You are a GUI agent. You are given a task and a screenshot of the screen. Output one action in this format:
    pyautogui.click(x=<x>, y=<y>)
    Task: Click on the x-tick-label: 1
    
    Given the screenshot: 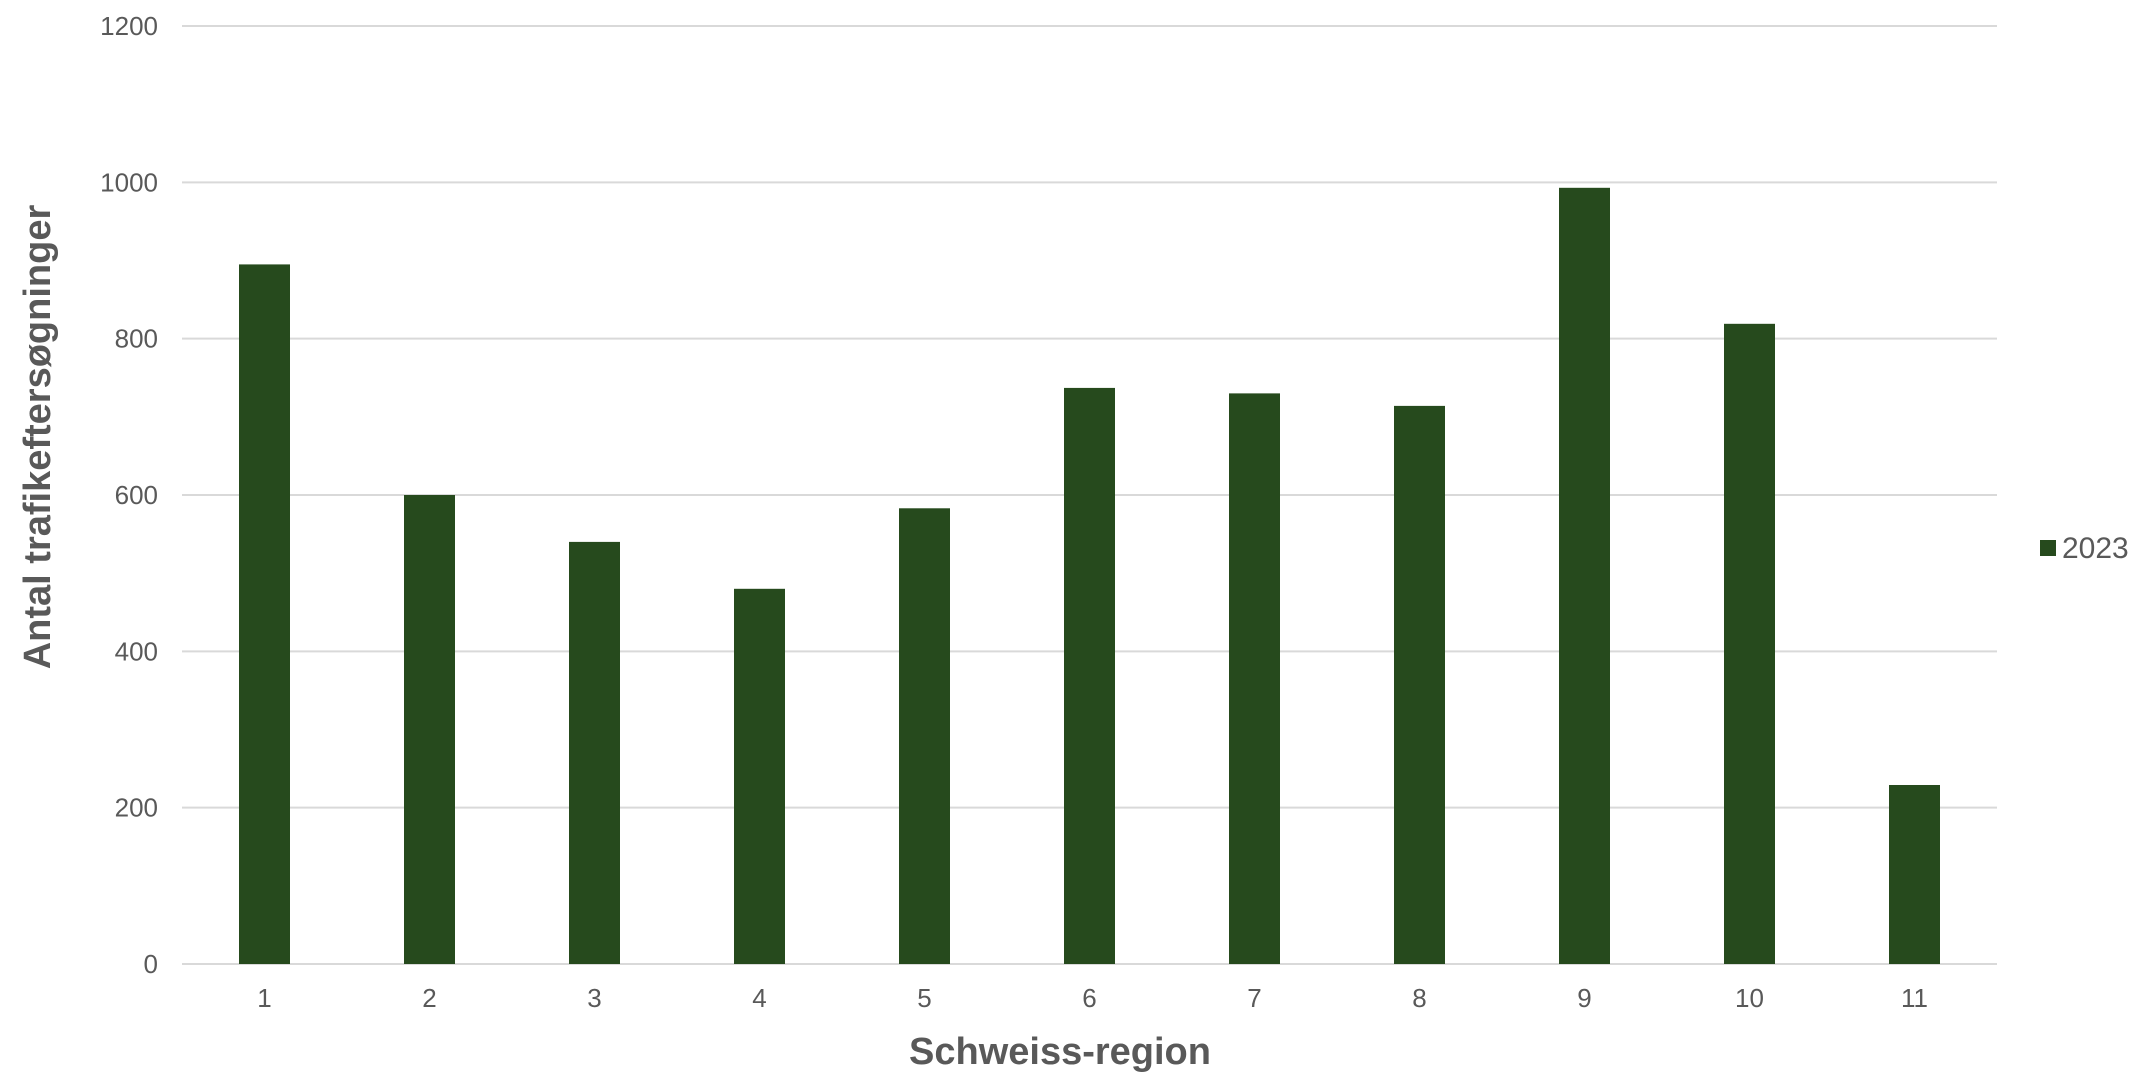 What is the action you would take?
    pyautogui.click(x=264, y=998)
    